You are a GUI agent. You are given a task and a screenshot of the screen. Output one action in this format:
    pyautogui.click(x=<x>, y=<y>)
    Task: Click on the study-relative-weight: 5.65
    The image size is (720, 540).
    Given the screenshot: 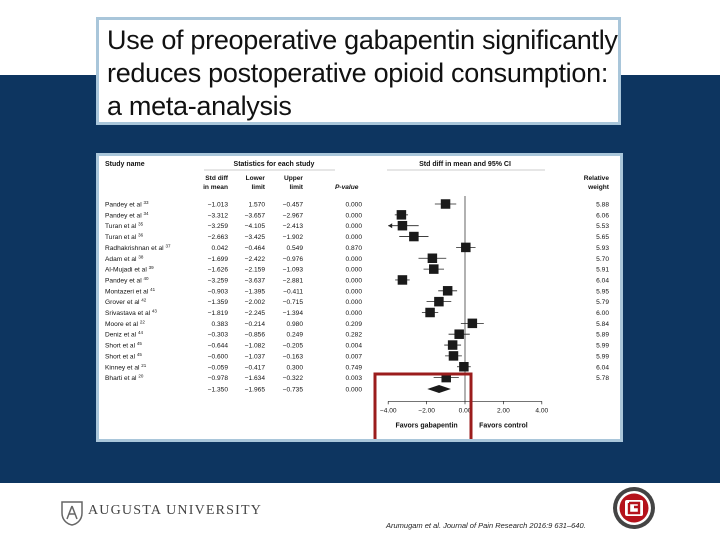 What is the action you would take?
    pyautogui.click(x=602, y=237)
    